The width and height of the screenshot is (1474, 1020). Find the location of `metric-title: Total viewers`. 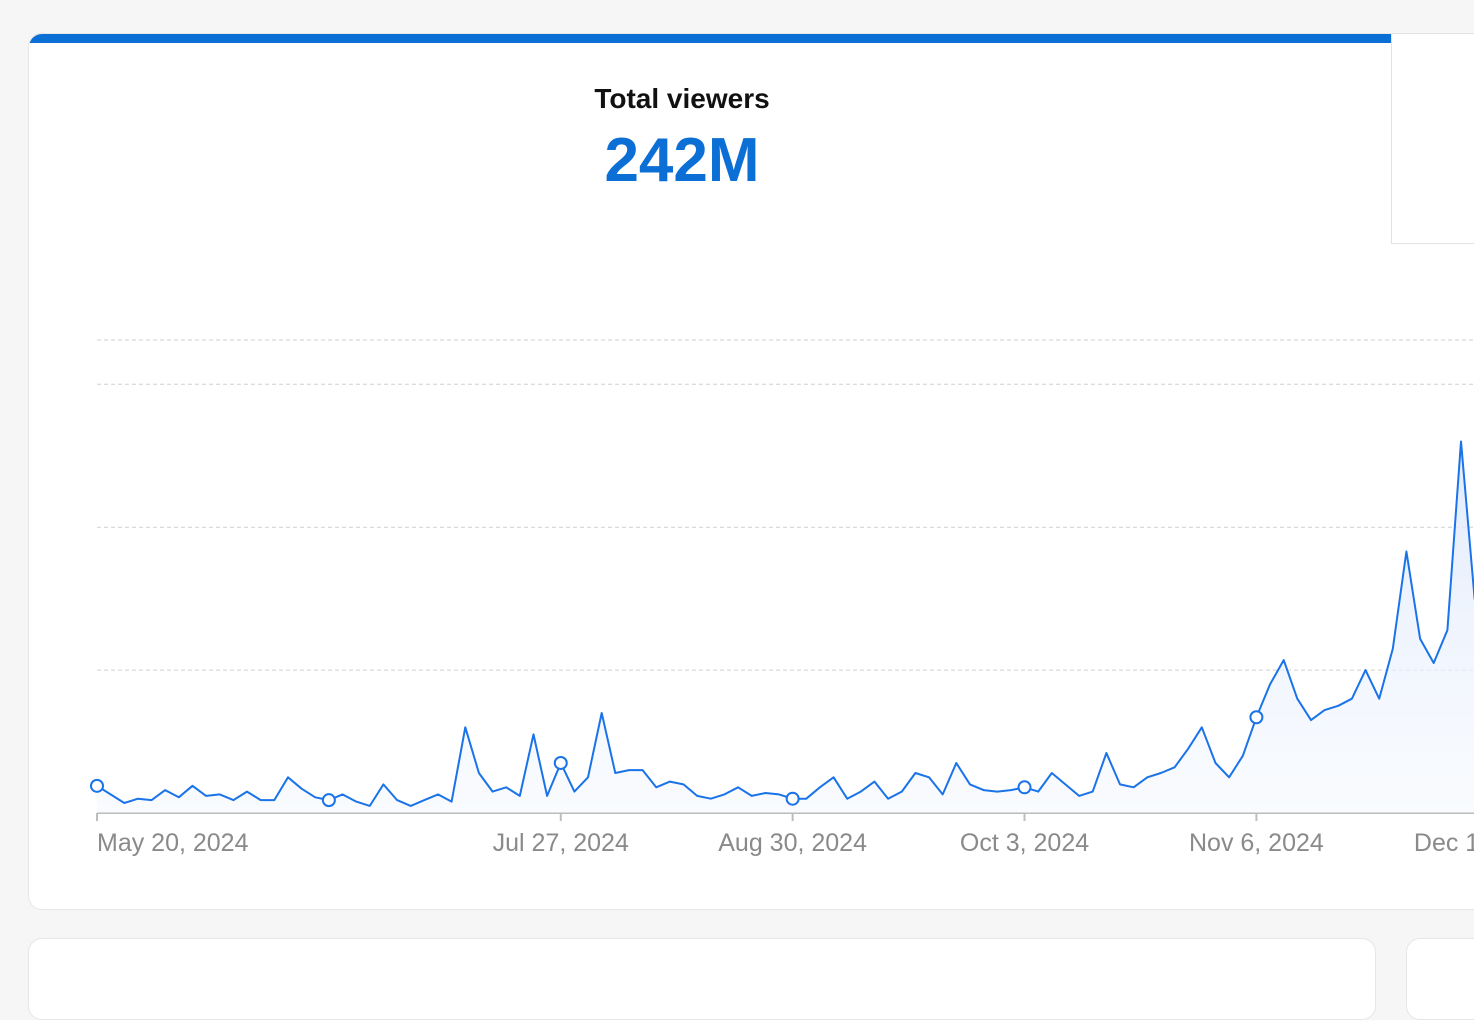

metric-title: Total viewers is located at coordinates (682, 98).